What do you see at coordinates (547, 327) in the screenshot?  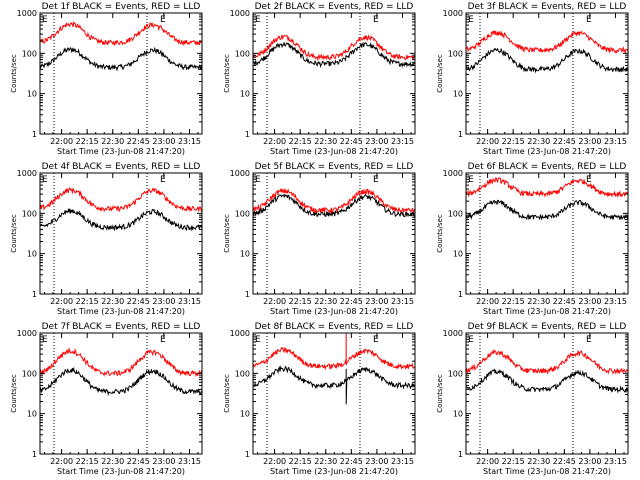 I see `chart-title: Det 9f BLACK = Events, RED = LLD` at bounding box center [547, 327].